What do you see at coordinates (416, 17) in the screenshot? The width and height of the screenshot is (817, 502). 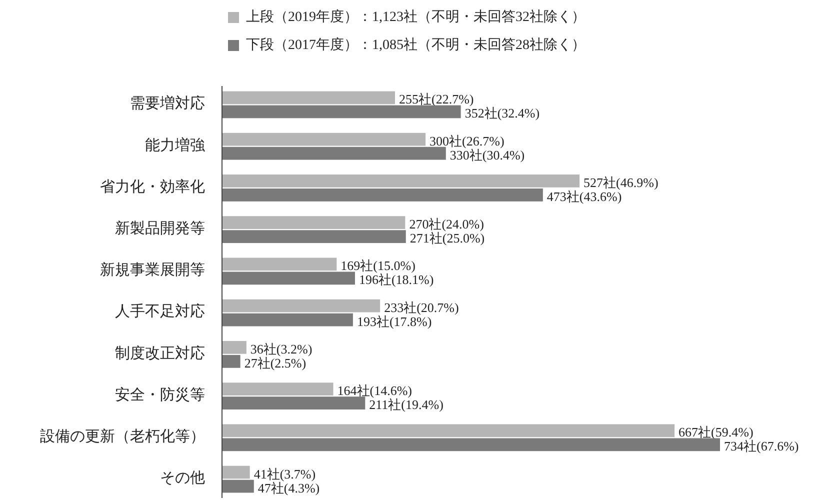 I see `legend-label: 上段（2019年度）：1,123社（不明・未回答32社除く）` at bounding box center [416, 17].